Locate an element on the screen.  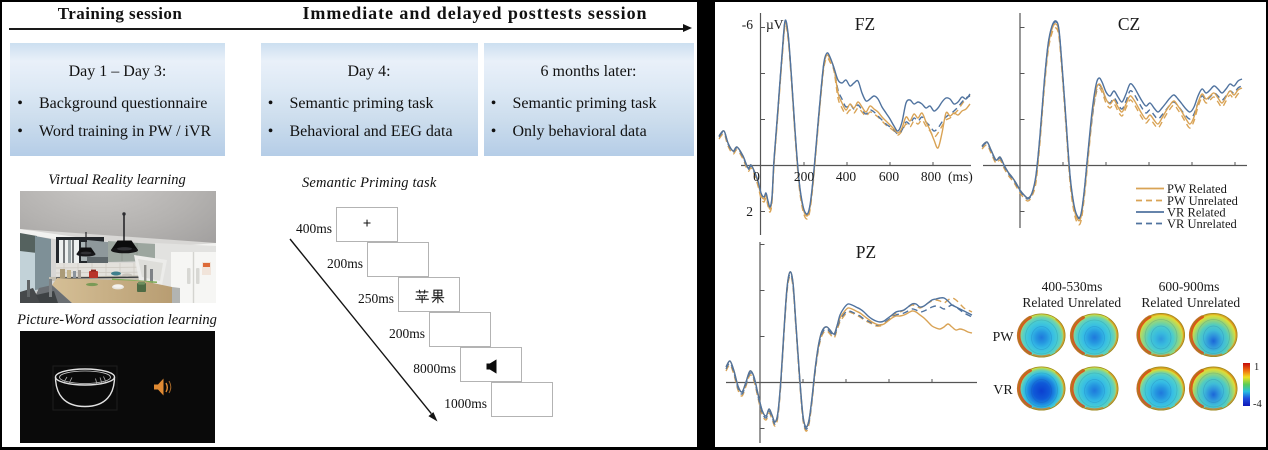
svg-text: PW Related is located at coordinates (1197, 189).